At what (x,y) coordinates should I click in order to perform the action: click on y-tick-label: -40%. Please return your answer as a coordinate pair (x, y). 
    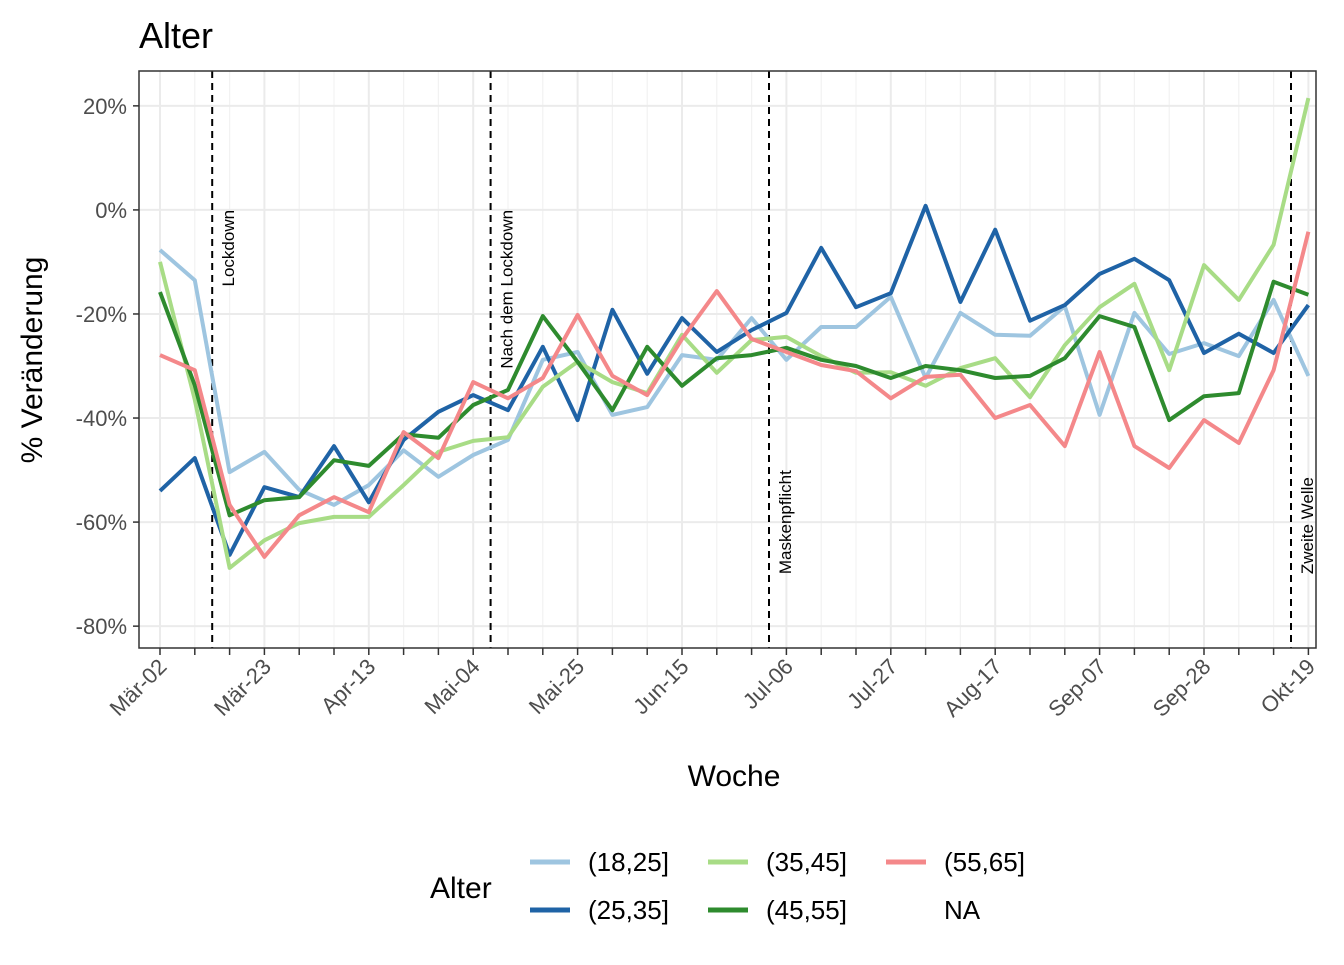
    Looking at the image, I should click on (101, 418).